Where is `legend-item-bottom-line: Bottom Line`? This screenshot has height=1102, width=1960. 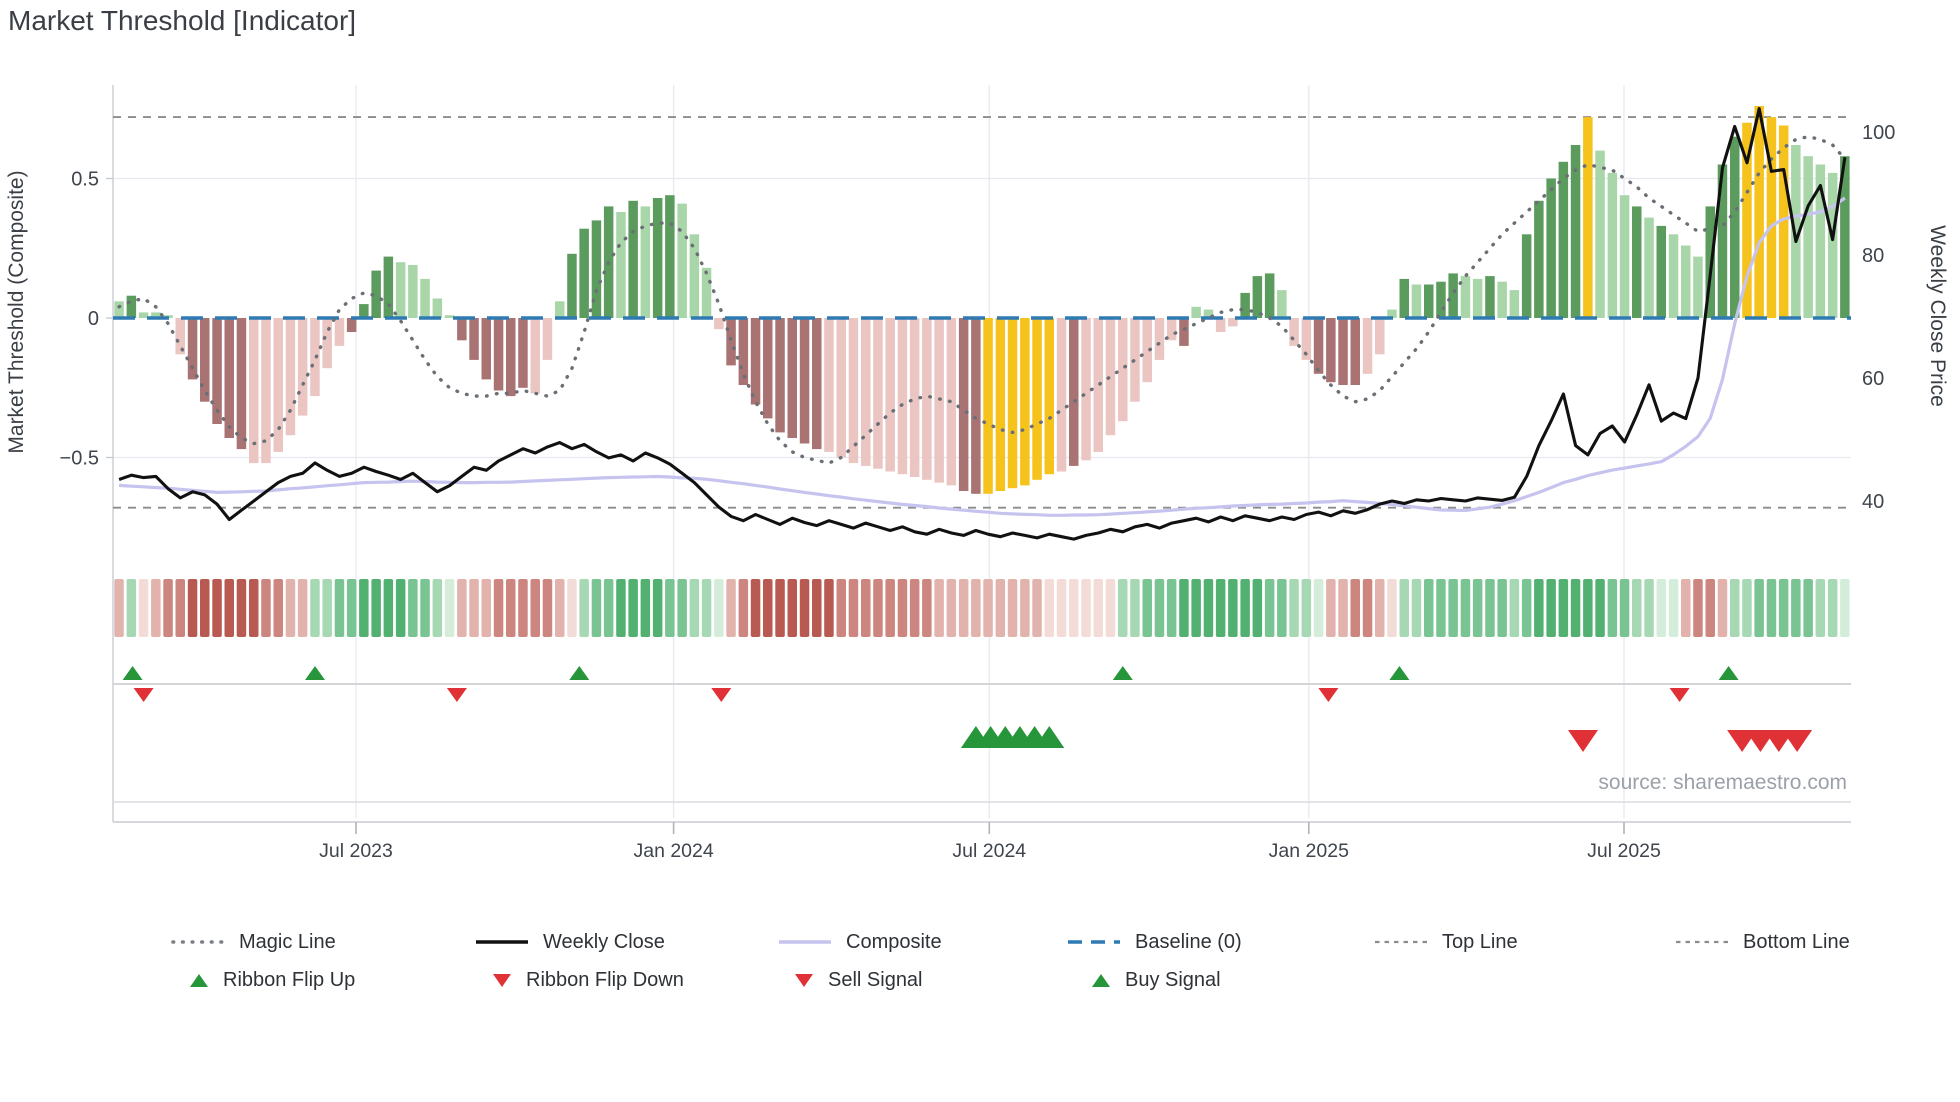 legend-item-bottom-line: Bottom Line is located at coordinates (1762, 942).